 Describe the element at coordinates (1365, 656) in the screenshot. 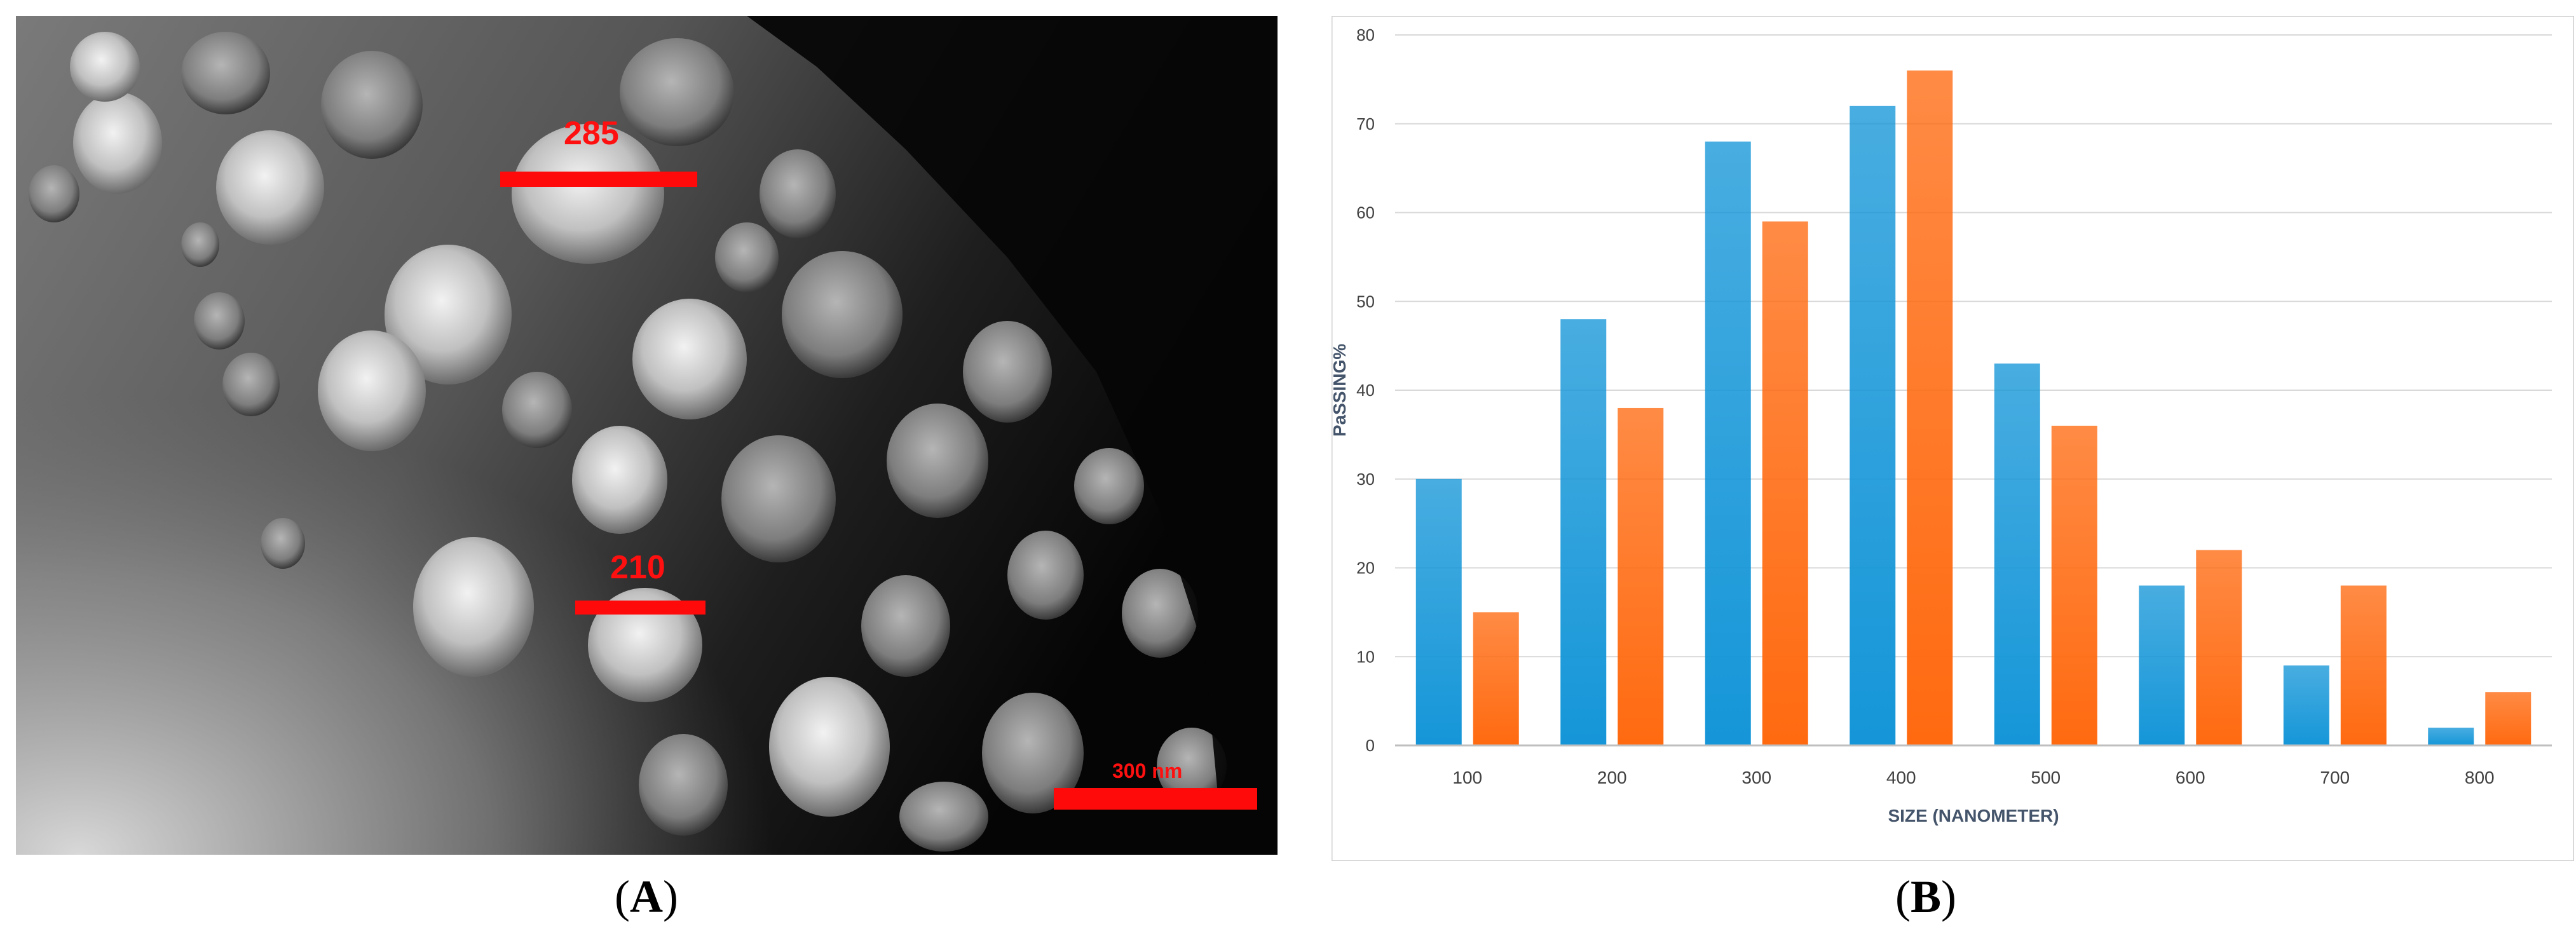

I see `y-tick-label: 10` at that location.